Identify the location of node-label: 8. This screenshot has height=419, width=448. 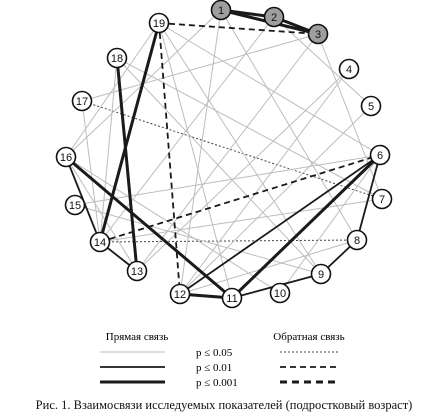
(357, 241).